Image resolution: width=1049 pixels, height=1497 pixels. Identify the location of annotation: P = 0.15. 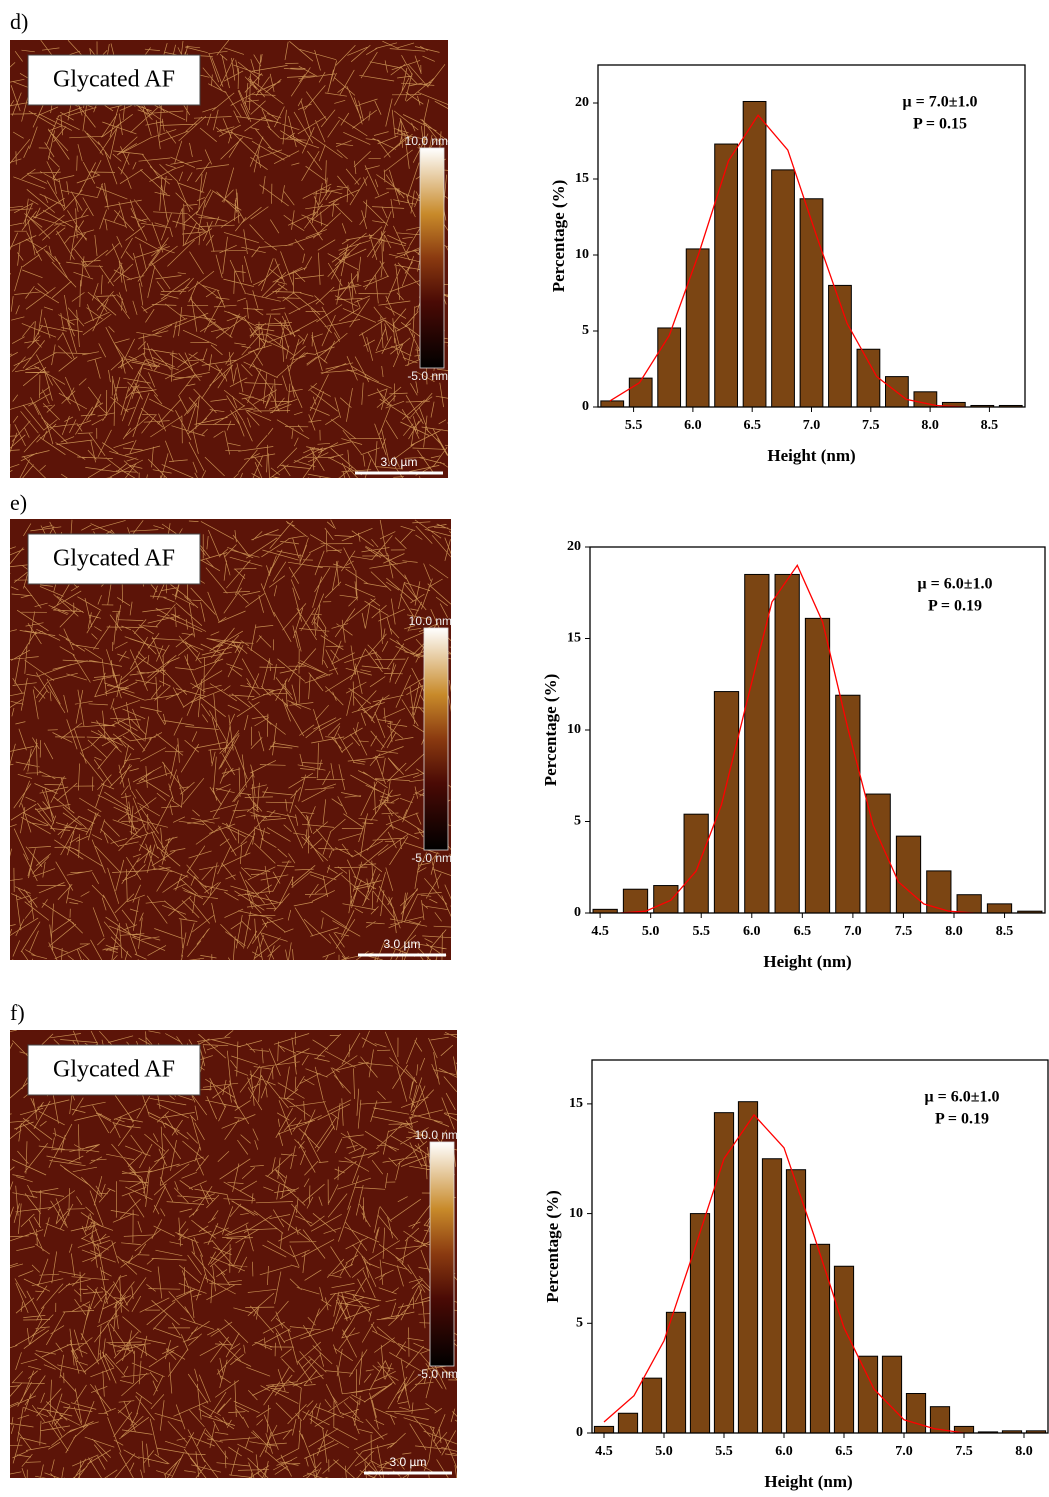
(940, 124).